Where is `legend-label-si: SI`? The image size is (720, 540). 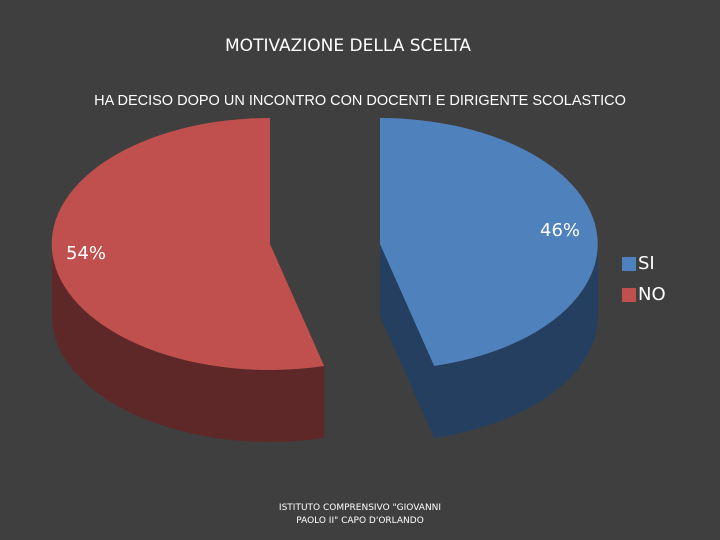
legend-label-si: SI is located at coordinates (646, 263).